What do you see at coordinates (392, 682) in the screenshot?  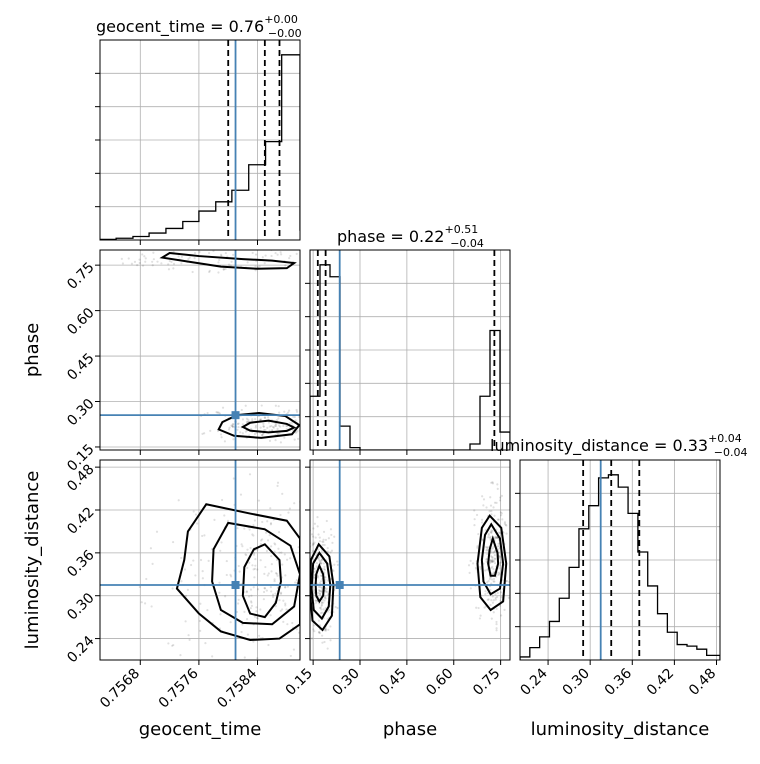 I see `tick-label-x: 0.45` at bounding box center [392, 682].